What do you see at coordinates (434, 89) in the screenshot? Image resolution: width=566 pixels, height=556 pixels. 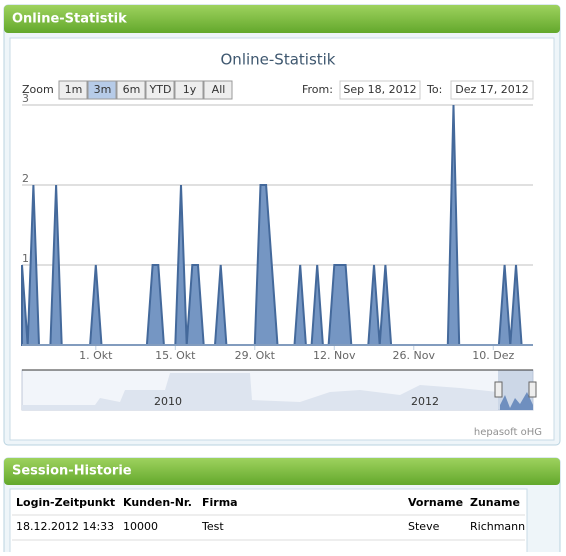 I see `to-label: To:` at bounding box center [434, 89].